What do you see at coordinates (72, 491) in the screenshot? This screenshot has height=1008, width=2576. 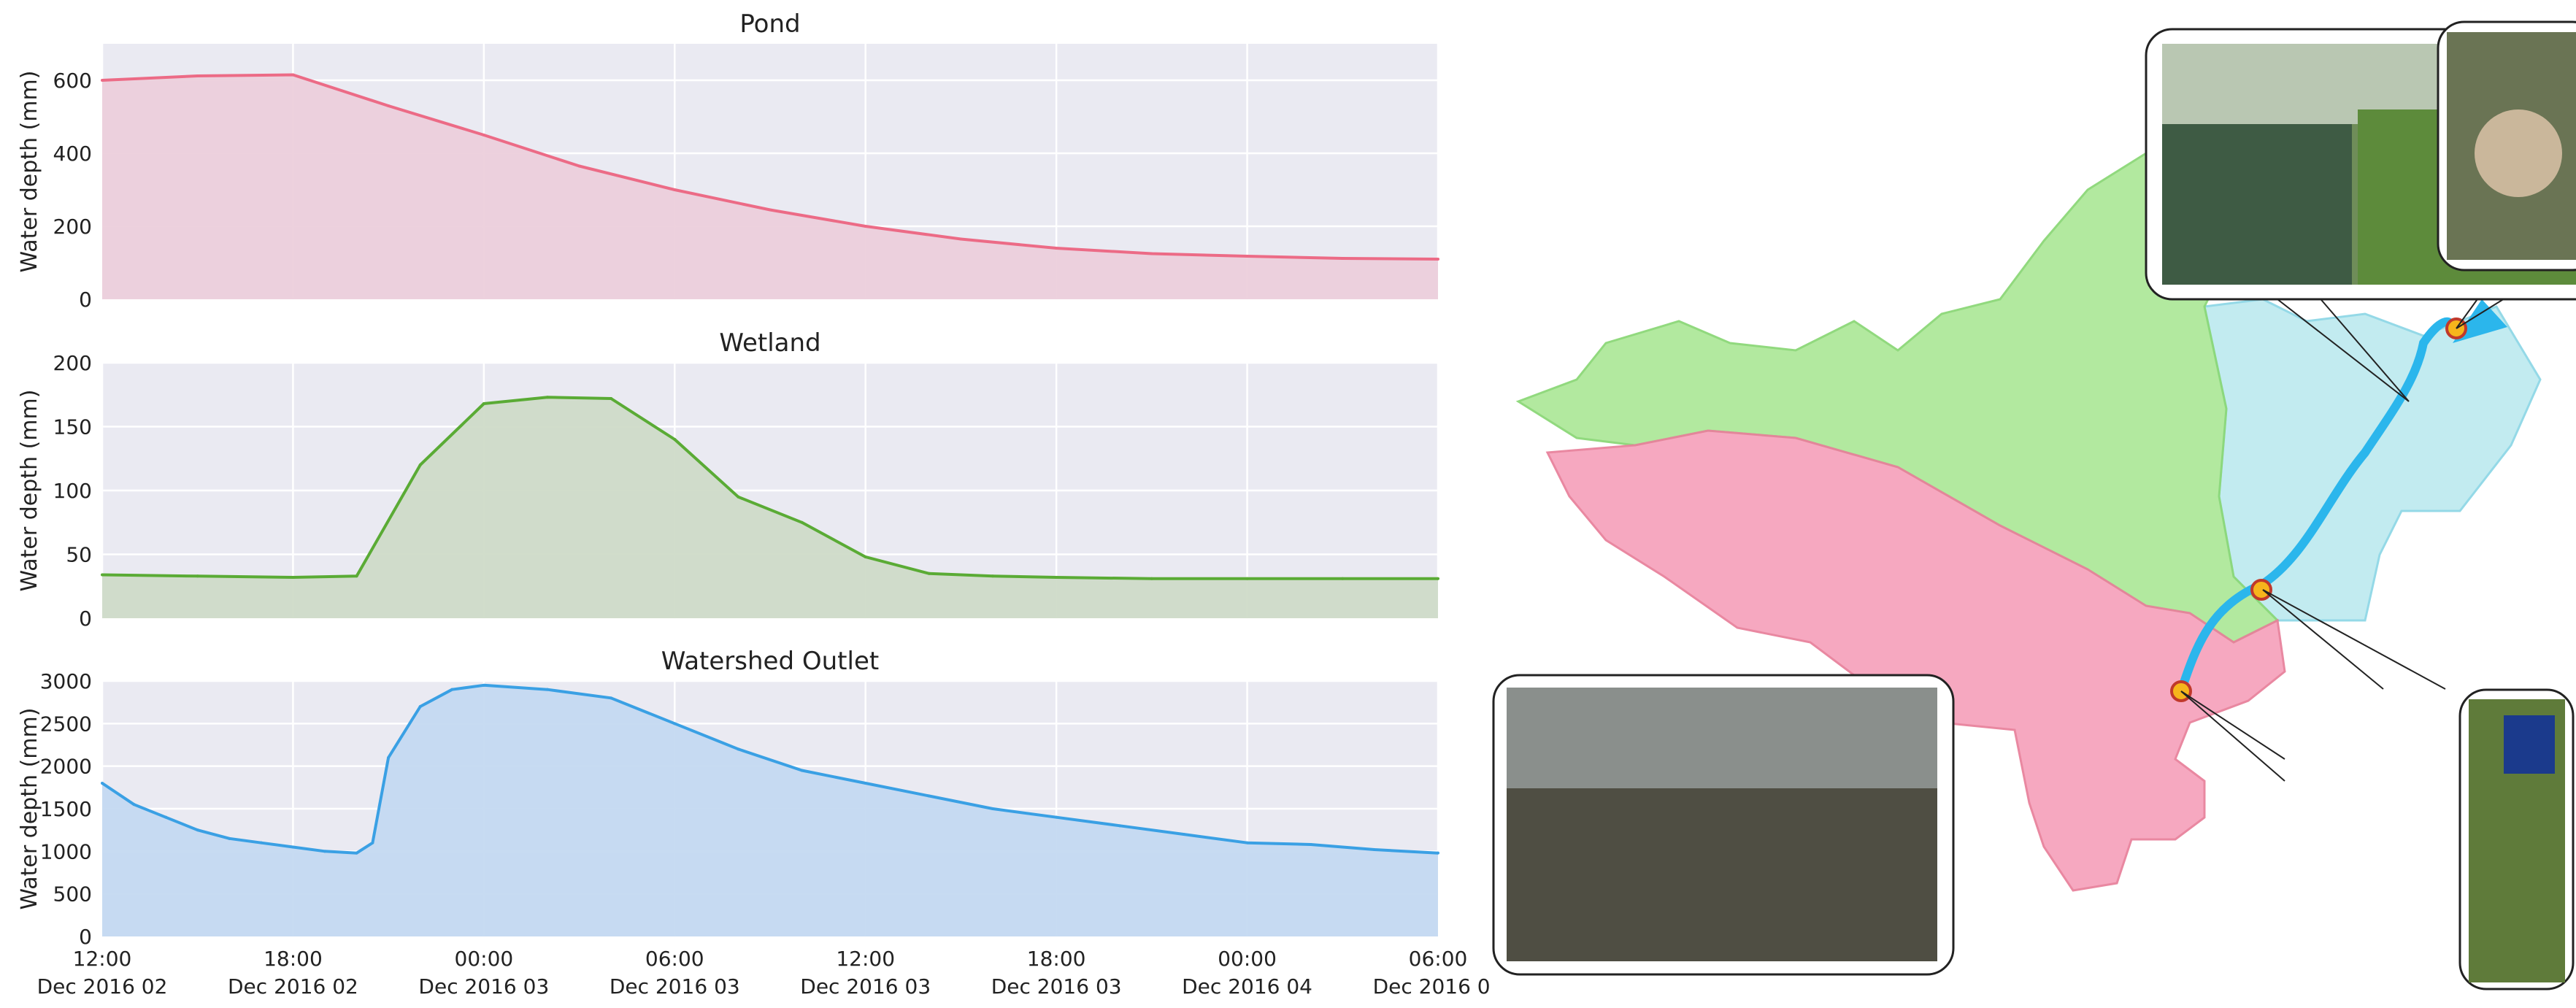 I see `y-tick-label: 100` at bounding box center [72, 491].